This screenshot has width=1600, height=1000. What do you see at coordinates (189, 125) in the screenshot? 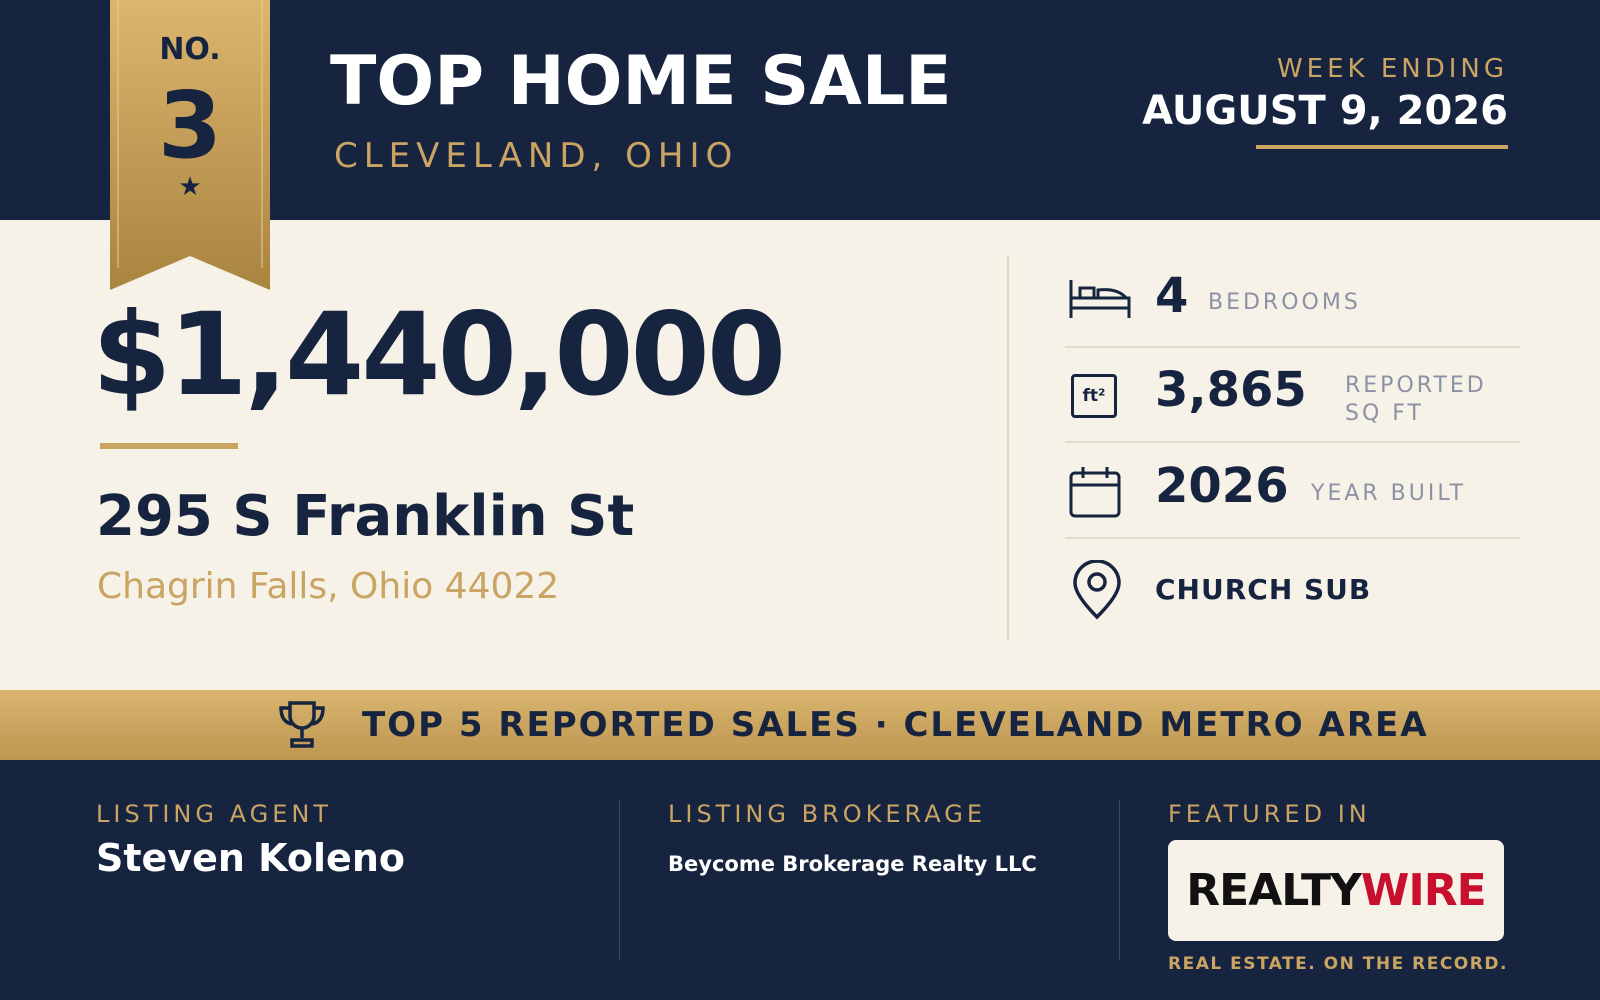
I see `badge-number: 3` at bounding box center [189, 125].